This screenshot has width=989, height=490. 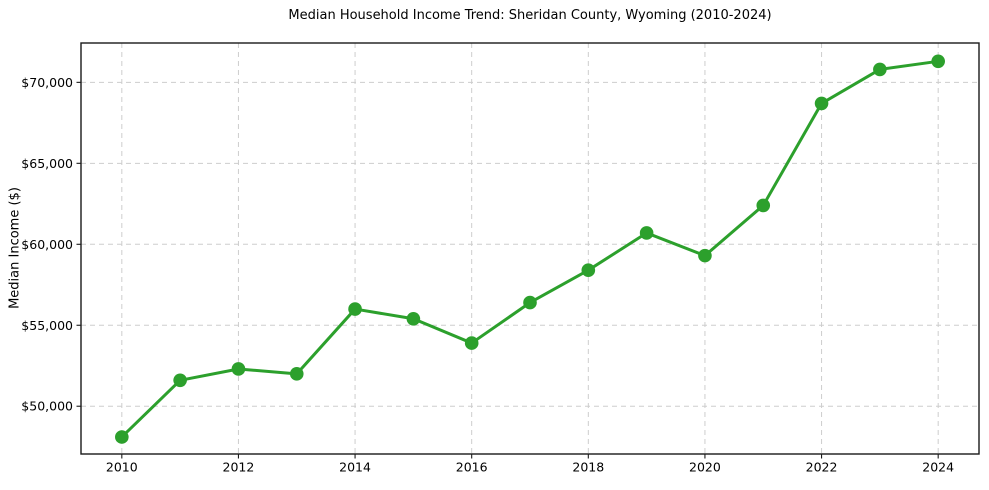 I want to click on data-point-2024, so click(x=938, y=61).